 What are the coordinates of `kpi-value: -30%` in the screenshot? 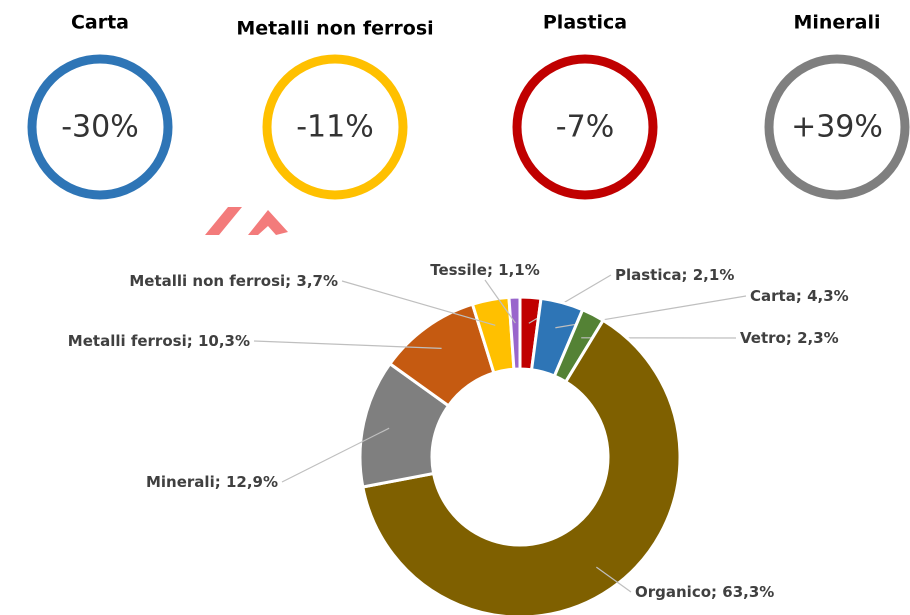 It's located at (100, 127).